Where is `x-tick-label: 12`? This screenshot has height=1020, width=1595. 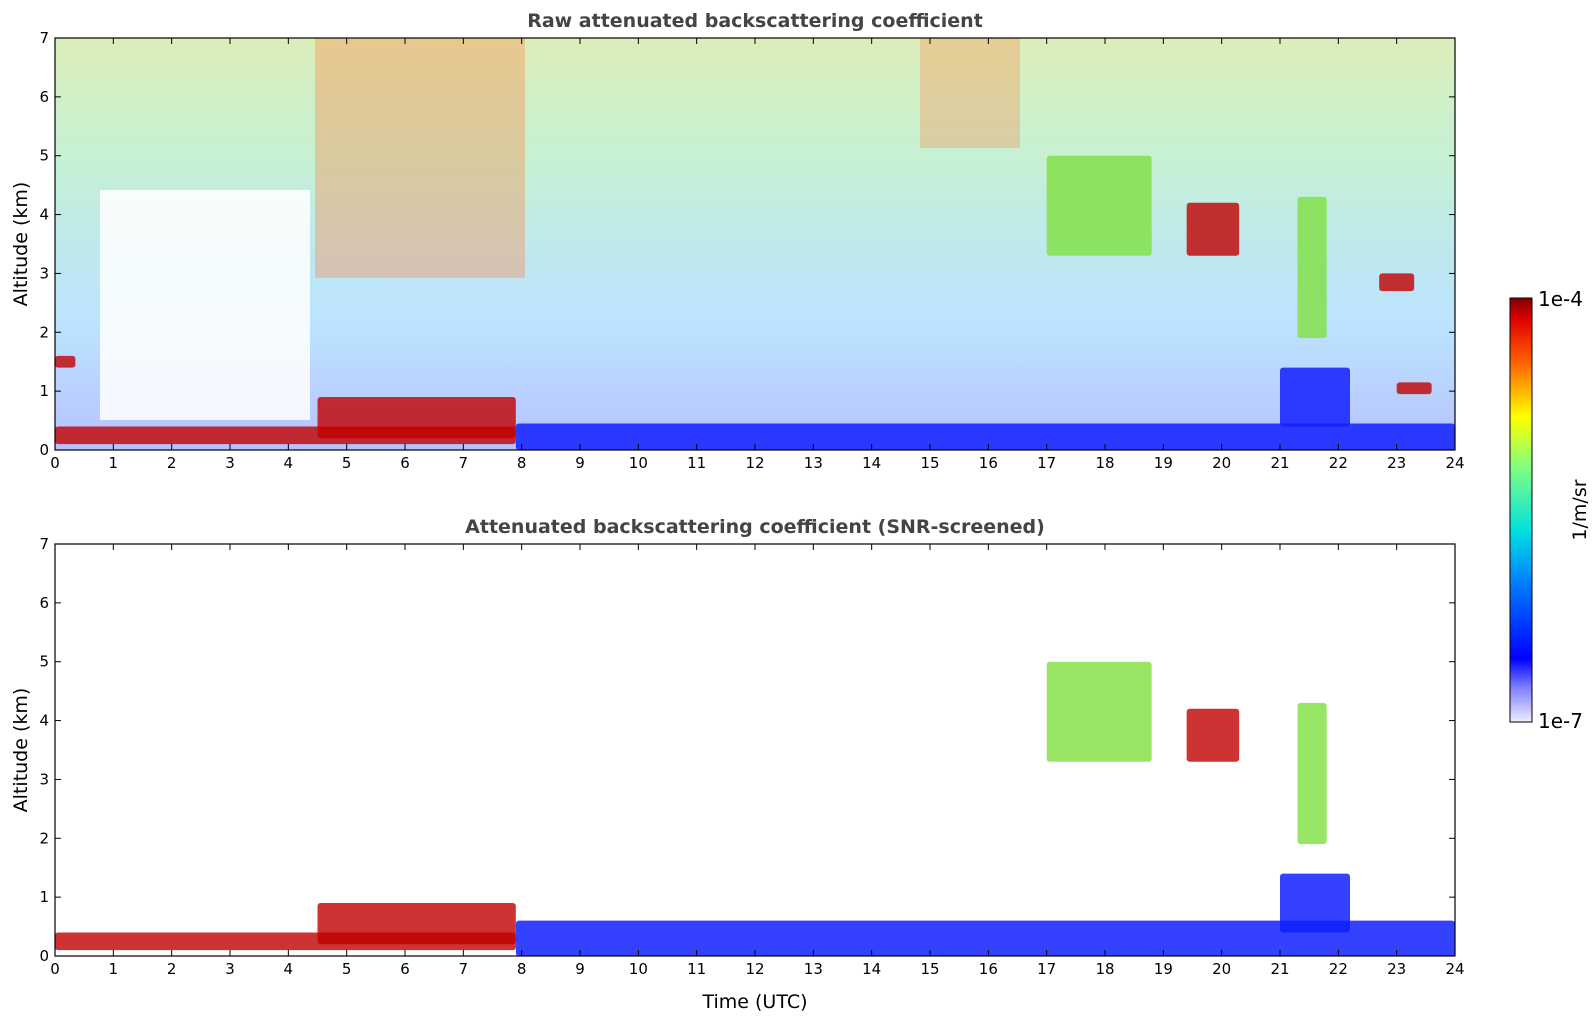
x-tick-label: 12 is located at coordinates (754, 969).